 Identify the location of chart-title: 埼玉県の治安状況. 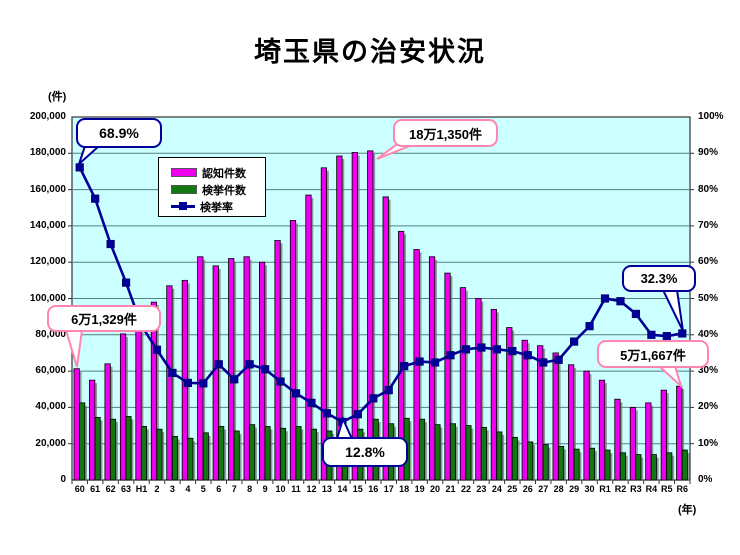
(370, 52).